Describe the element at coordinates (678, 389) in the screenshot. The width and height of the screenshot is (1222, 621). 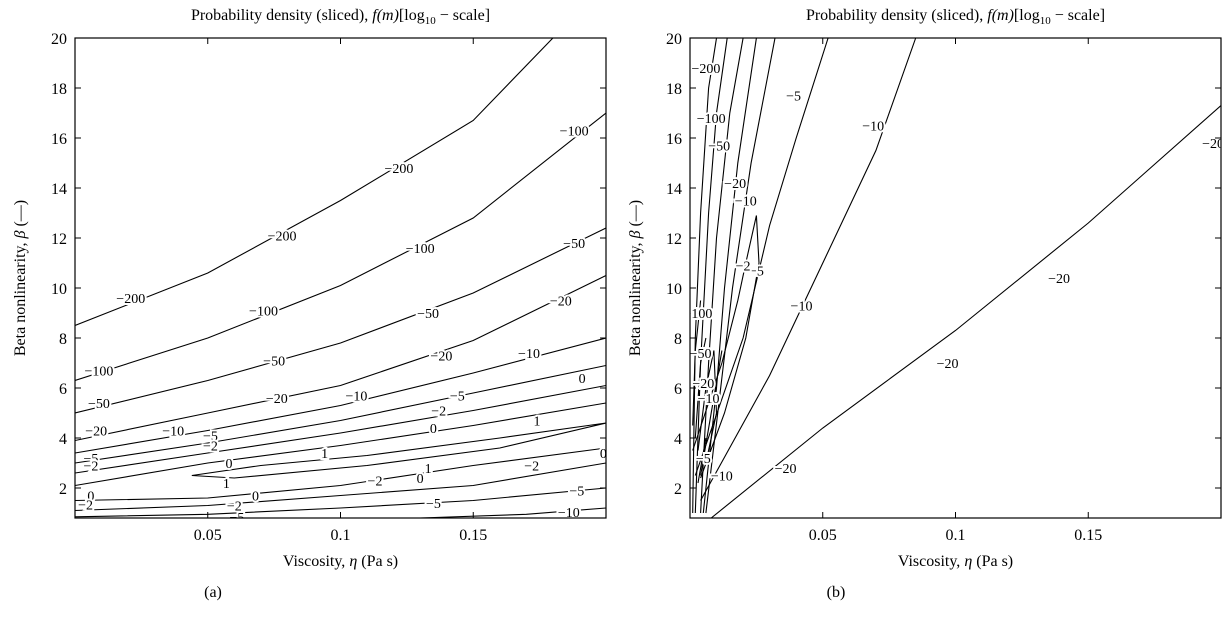
I see `y-tick-label: 6` at that location.